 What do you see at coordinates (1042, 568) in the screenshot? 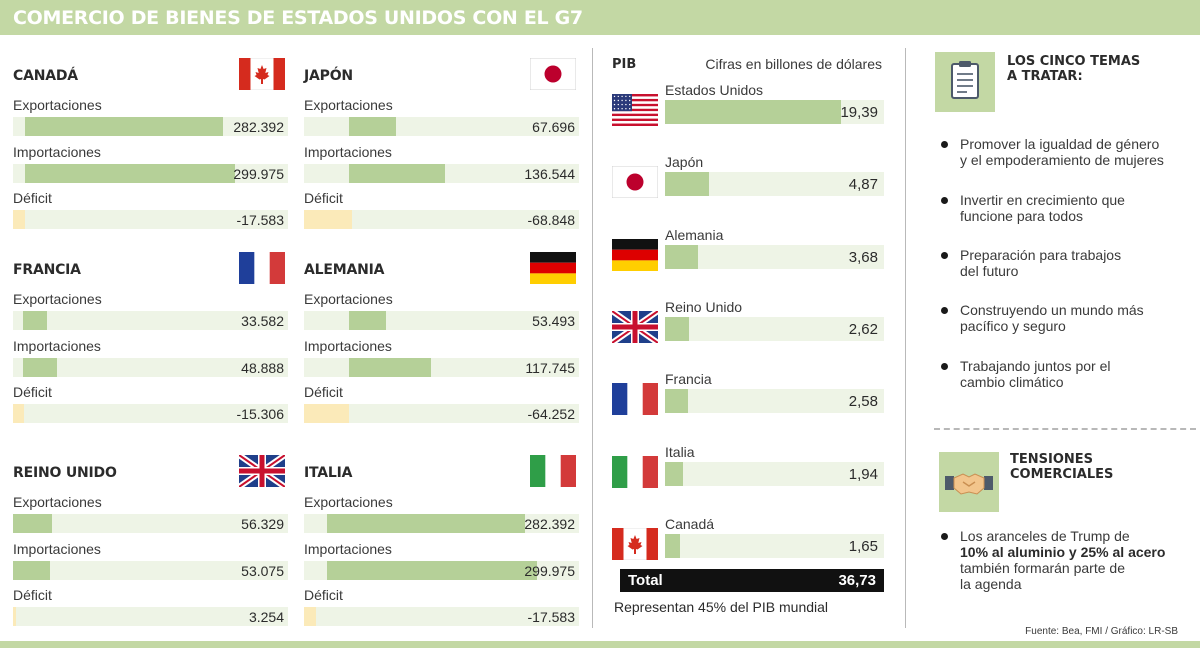
I see `tensions-line3: también formarán parte de` at bounding box center [1042, 568].